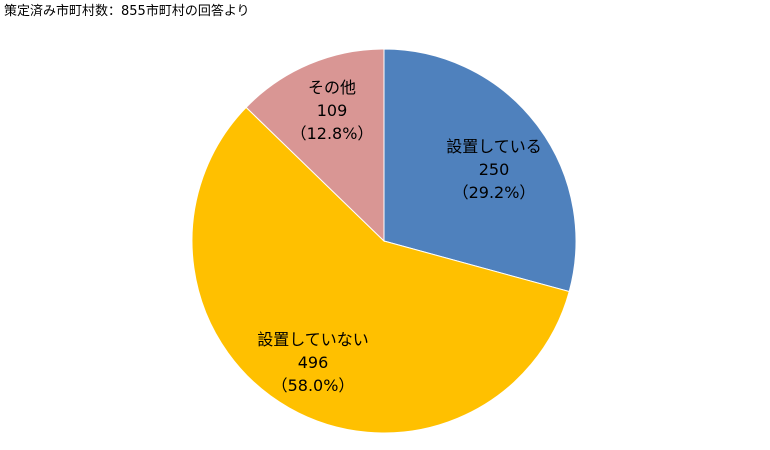 This screenshot has width=770, height=450. What do you see at coordinates (313, 362) in the screenshot?
I see `slice-2-value-label: 496` at bounding box center [313, 362].